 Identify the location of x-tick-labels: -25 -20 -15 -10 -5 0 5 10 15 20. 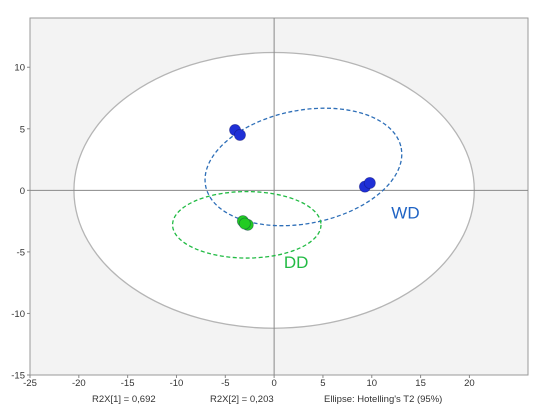
(249, 382).